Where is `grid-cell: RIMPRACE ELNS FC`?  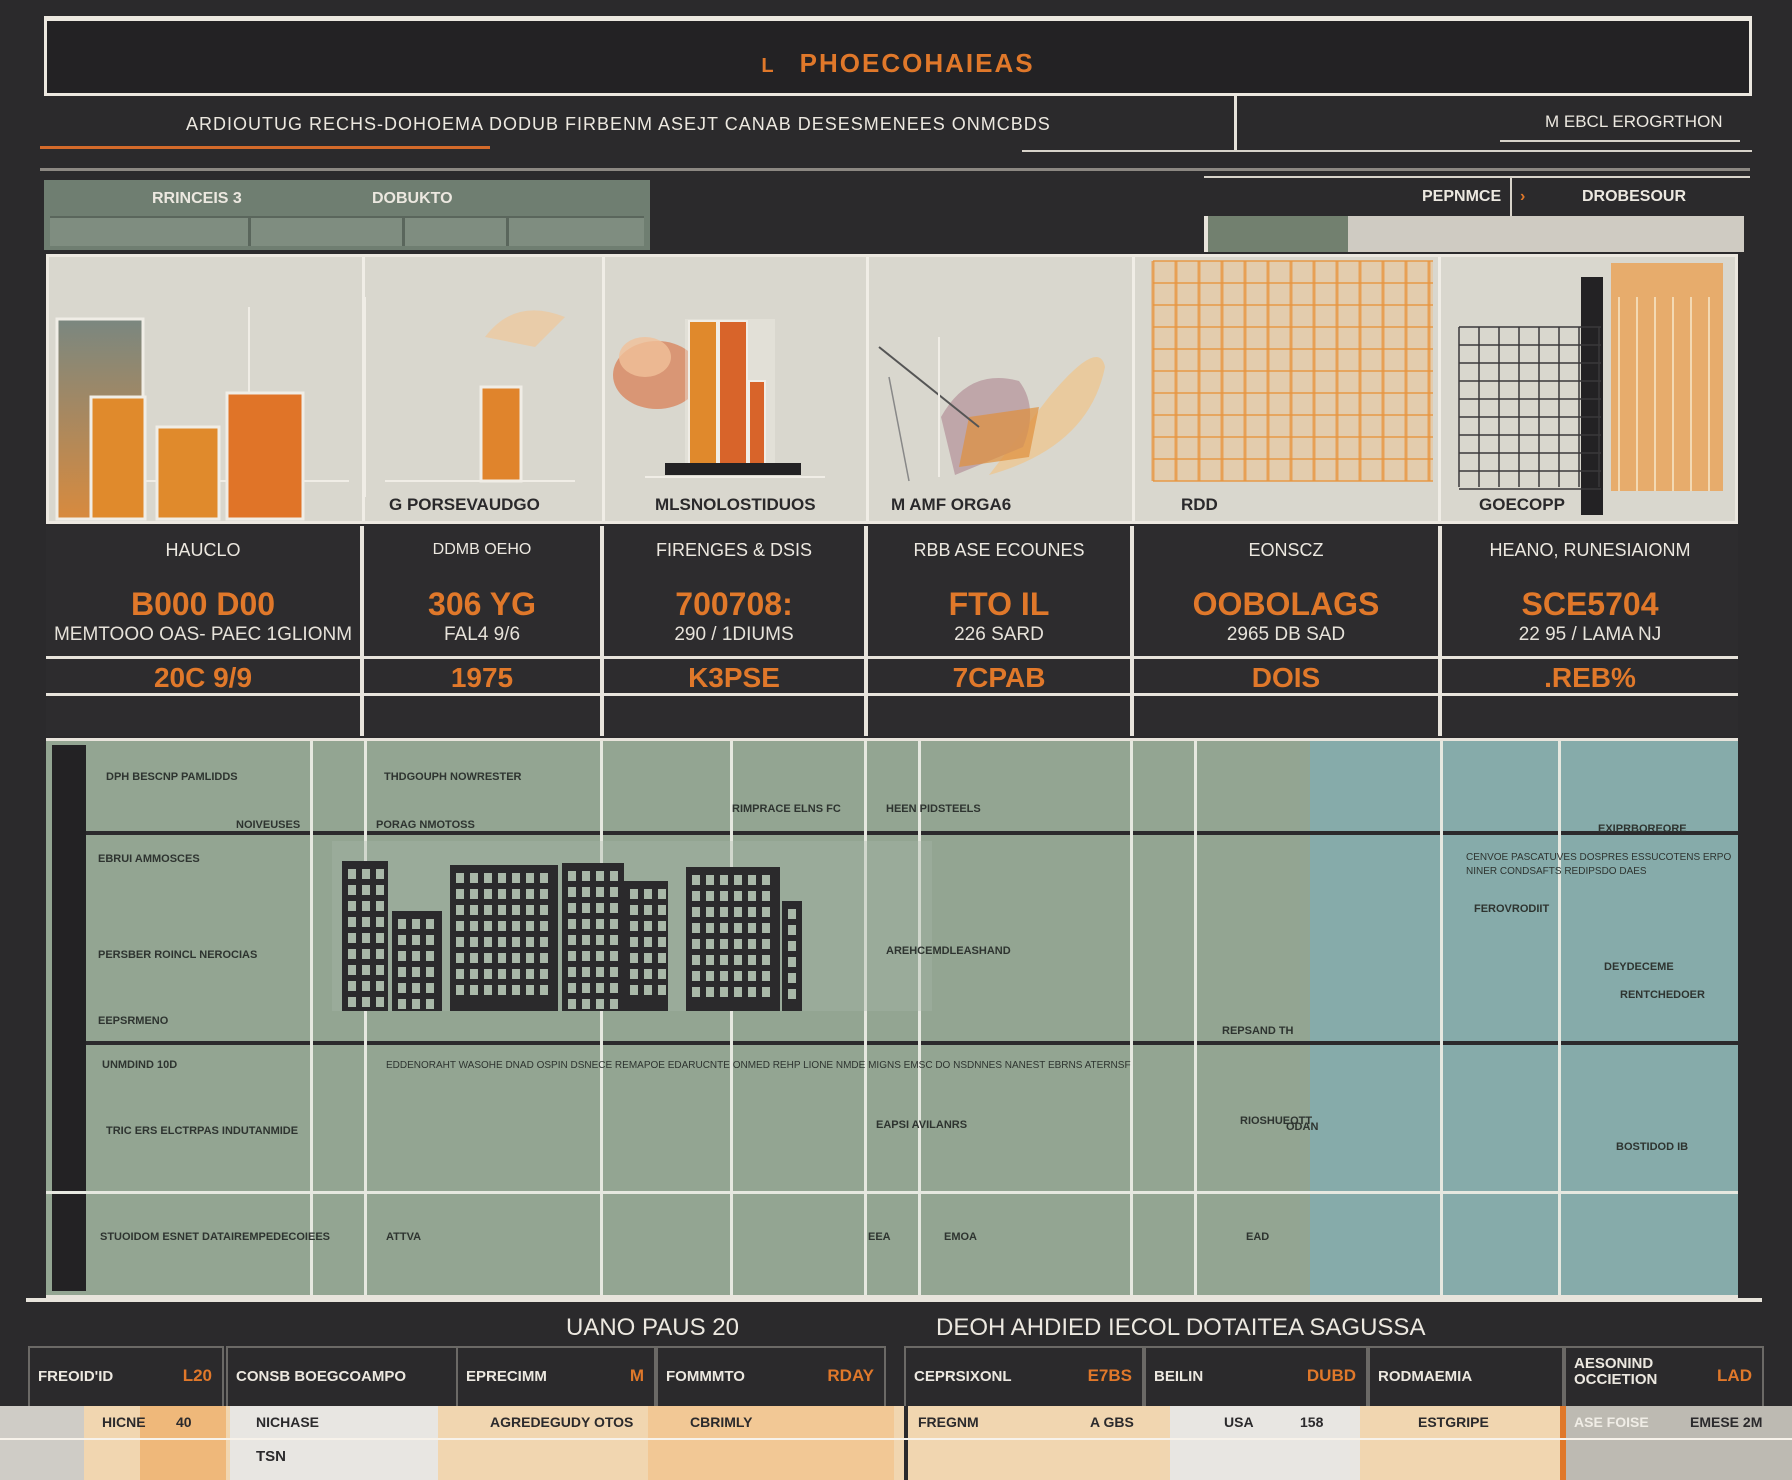
grid-cell: RIMPRACE ELNS FC is located at coordinates (786, 809).